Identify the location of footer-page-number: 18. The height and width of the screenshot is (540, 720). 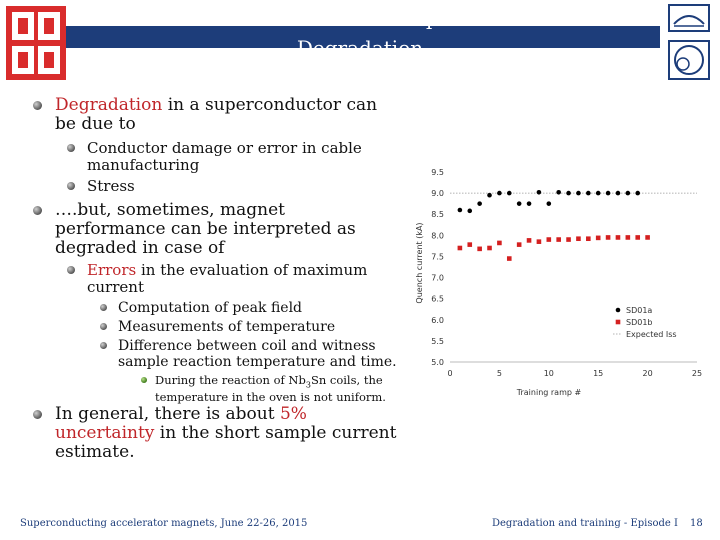
(696, 523).